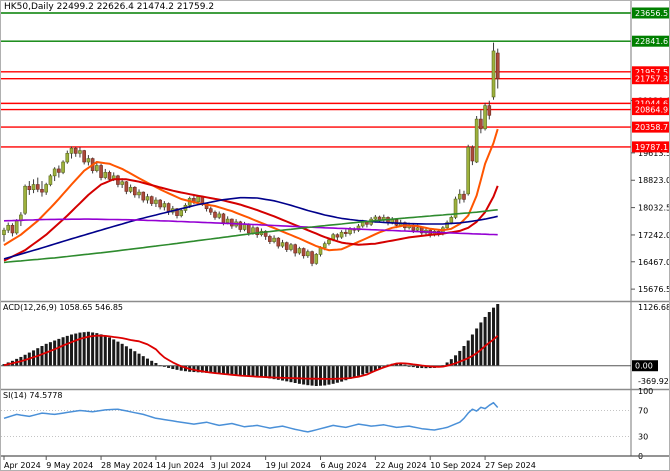 This screenshot has height=471, width=670. I want to click on level-price-flag: 22841.6, so click(650, 41).